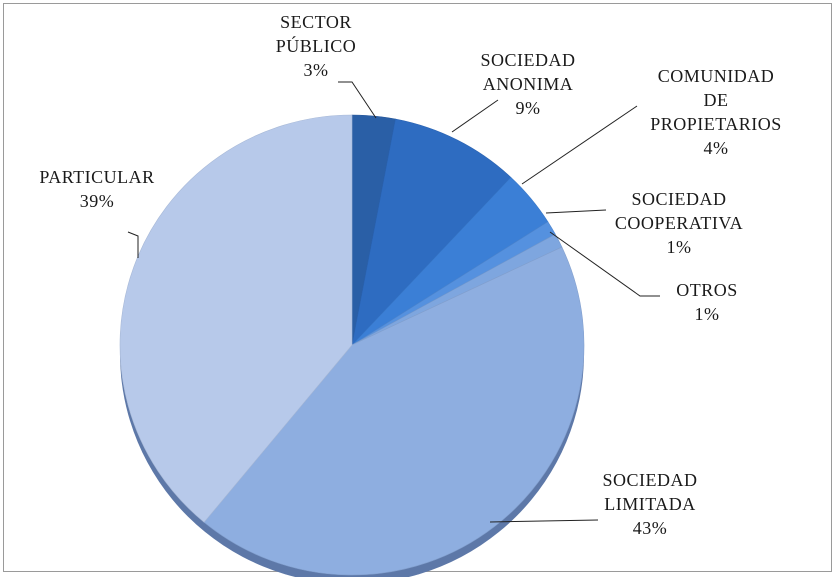  What do you see at coordinates (716, 112) in the screenshot?
I see `slice-label-comunidad-de-propietarios: COMUNIDAD DE PROPIETARIOS 4%` at bounding box center [716, 112].